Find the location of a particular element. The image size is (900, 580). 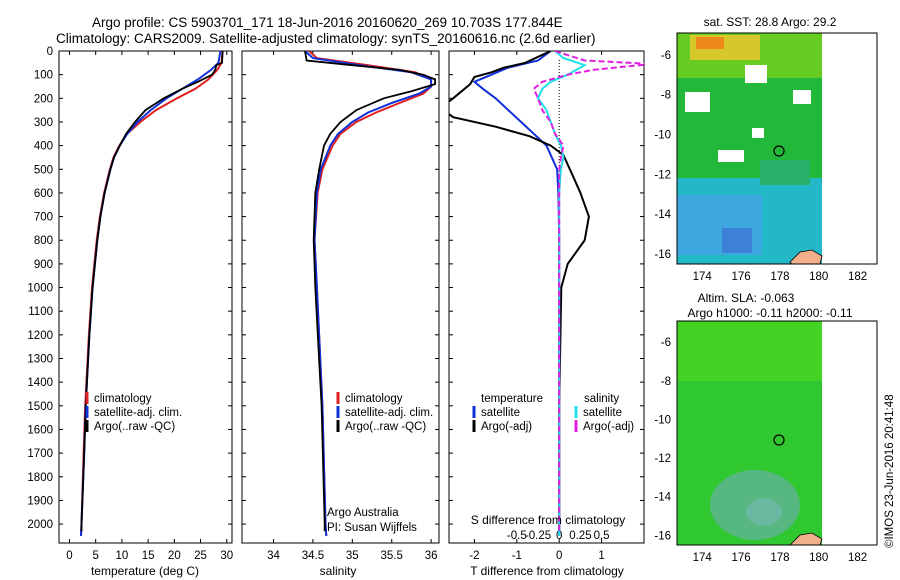

salinity-series-argo-raw-qc- is located at coordinates (370, 291).